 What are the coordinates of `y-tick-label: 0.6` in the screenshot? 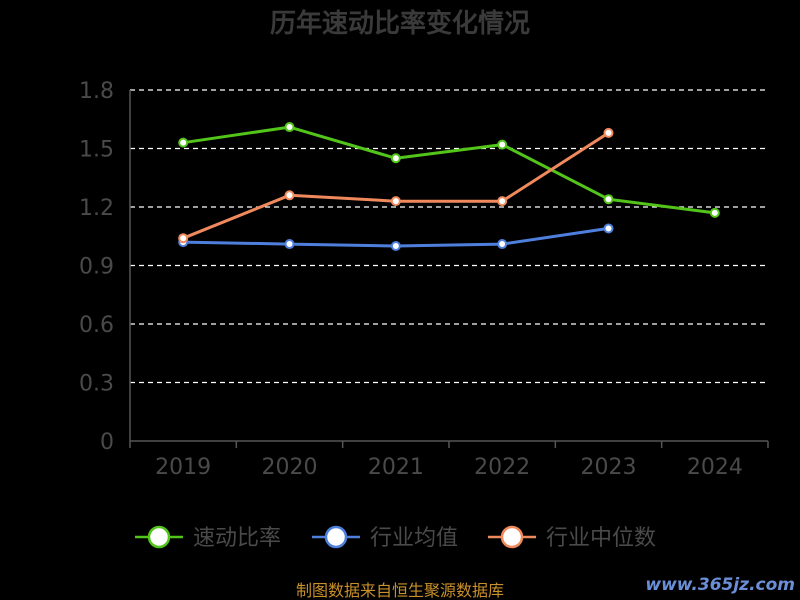 It's located at (96, 325).